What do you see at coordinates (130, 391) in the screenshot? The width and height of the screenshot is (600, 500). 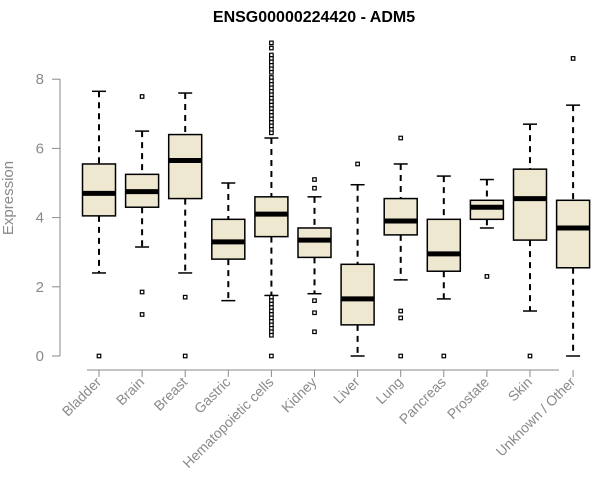 I see `x-tick-label: Brain` at bounding box center [130, 391].